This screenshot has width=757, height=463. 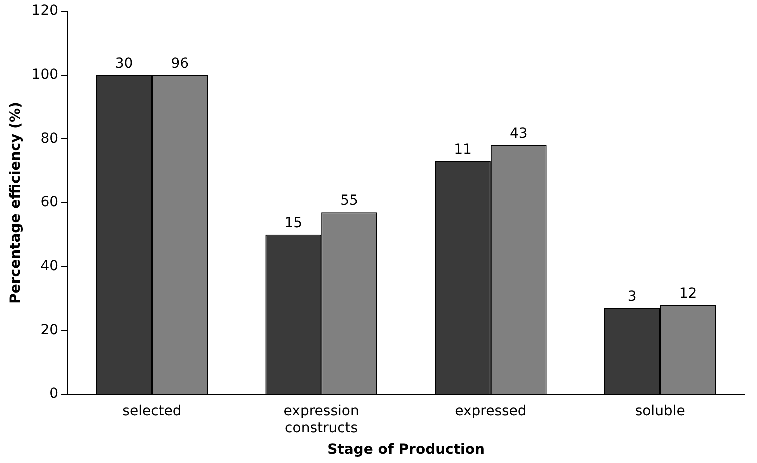 I want to click on x-tick-label: expression constructs, so click(x=322, y=420).